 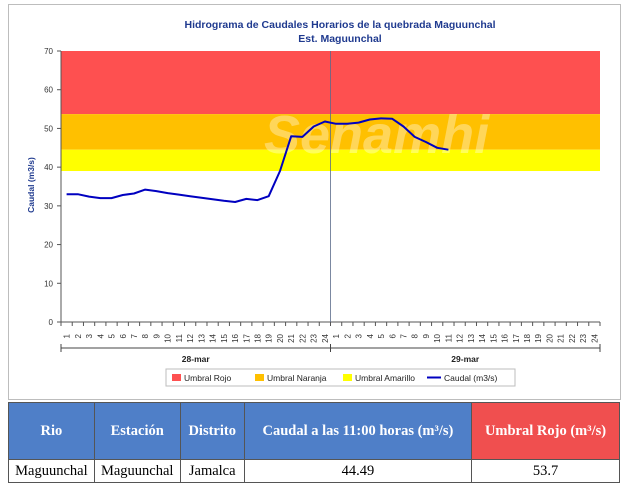 What do you see at coordinates (224, 337) in the screenshot?
I see `x-tick-label-15: 15` at bounding box center [224, 337].